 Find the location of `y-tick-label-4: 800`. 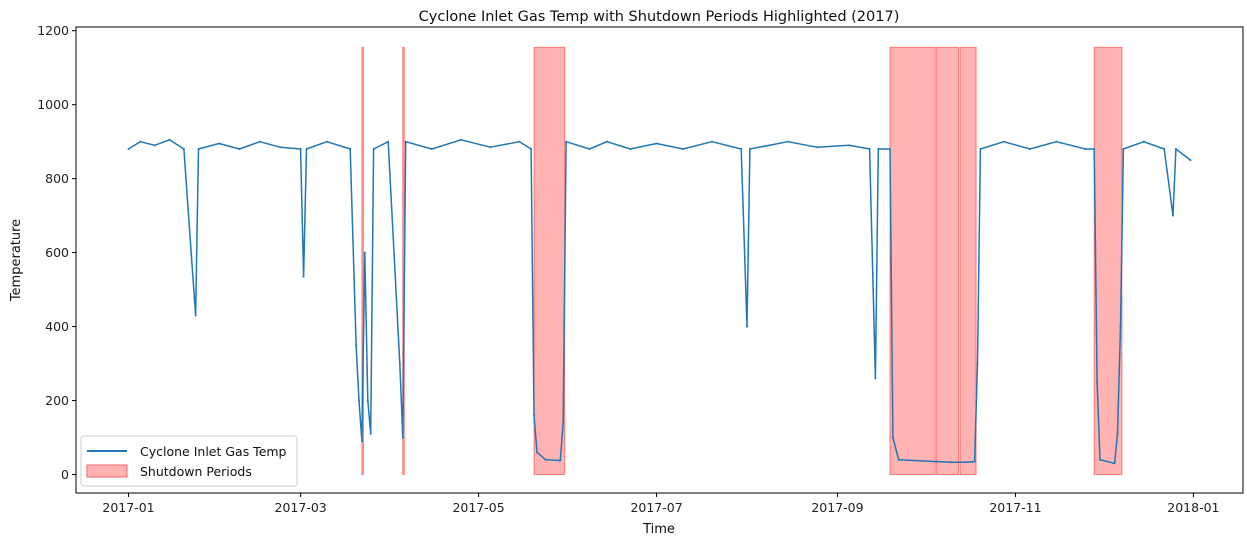

y-tick-label-4: 800 is located at coordinates (57, 178).